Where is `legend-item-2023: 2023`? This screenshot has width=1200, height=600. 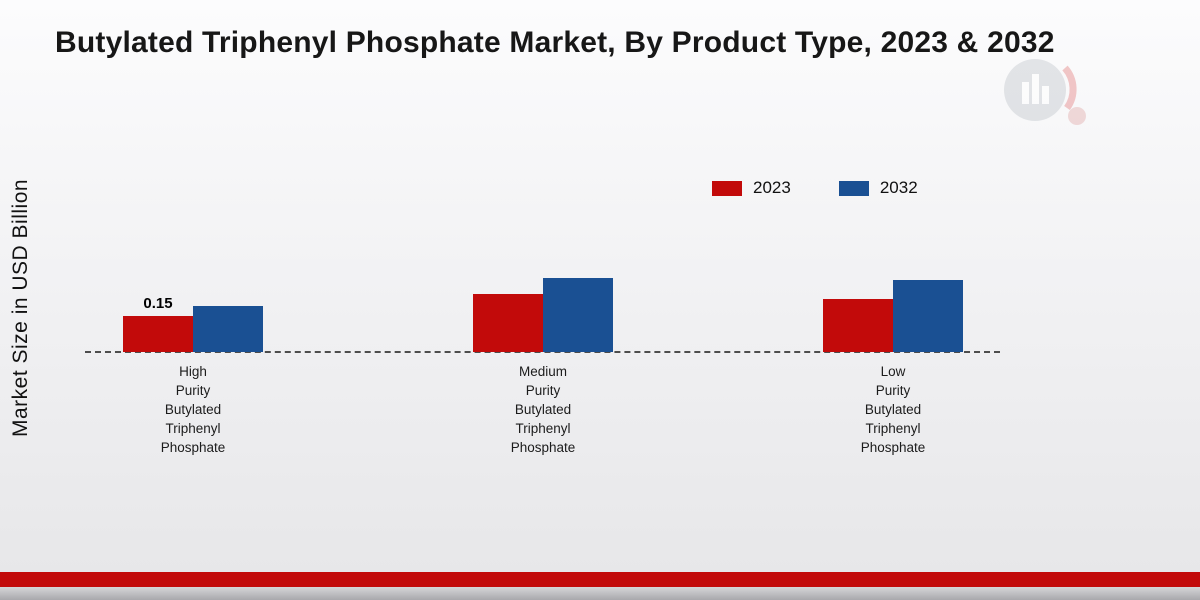
legend-item-2023: 2023 is located at coordinates (751, 188).